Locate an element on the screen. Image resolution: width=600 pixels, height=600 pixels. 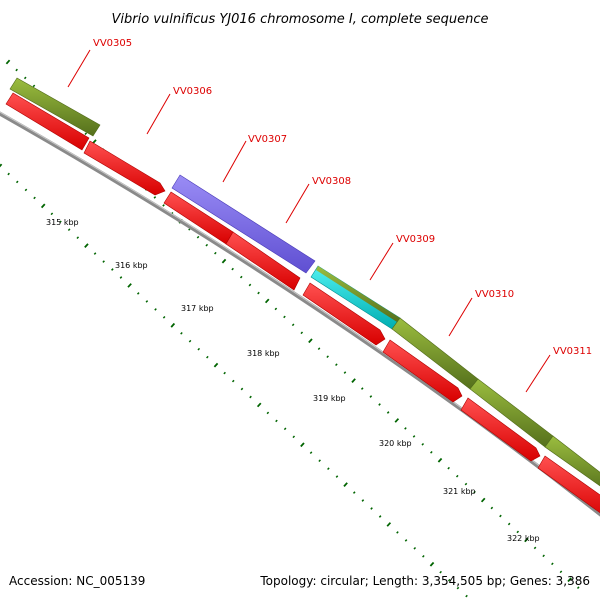
gene-VV0305 is located at coordinates (55, 107).